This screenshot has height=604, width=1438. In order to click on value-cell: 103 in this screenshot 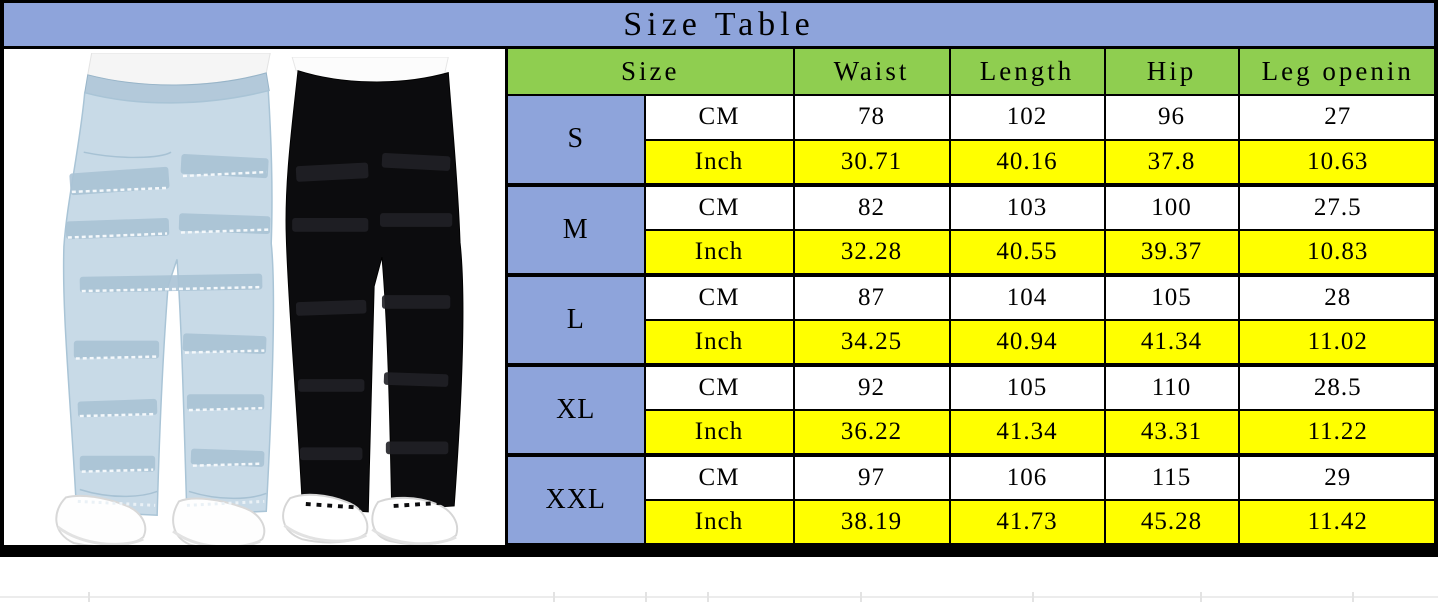, I will do `click(1027, 206)`.